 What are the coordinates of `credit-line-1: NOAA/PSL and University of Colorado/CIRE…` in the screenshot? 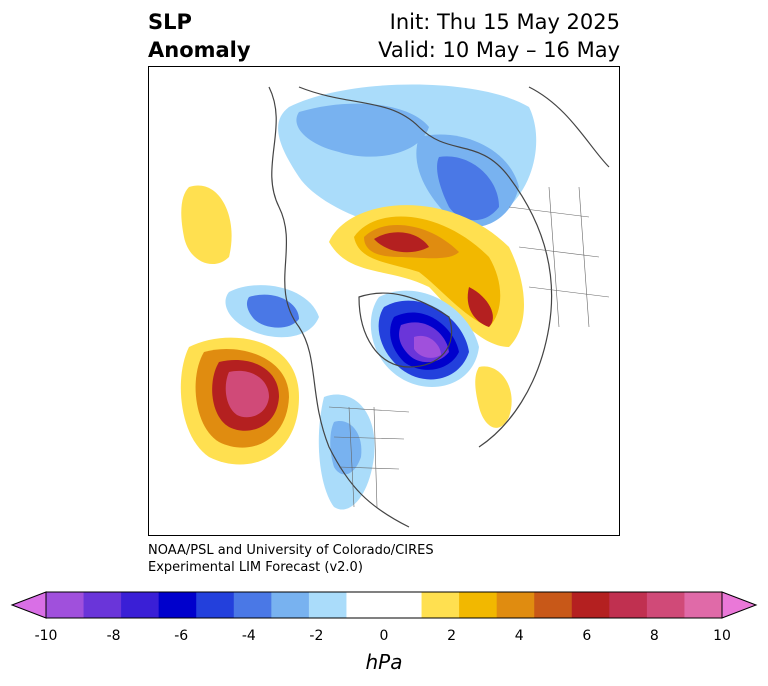 It's located at (291, 550).